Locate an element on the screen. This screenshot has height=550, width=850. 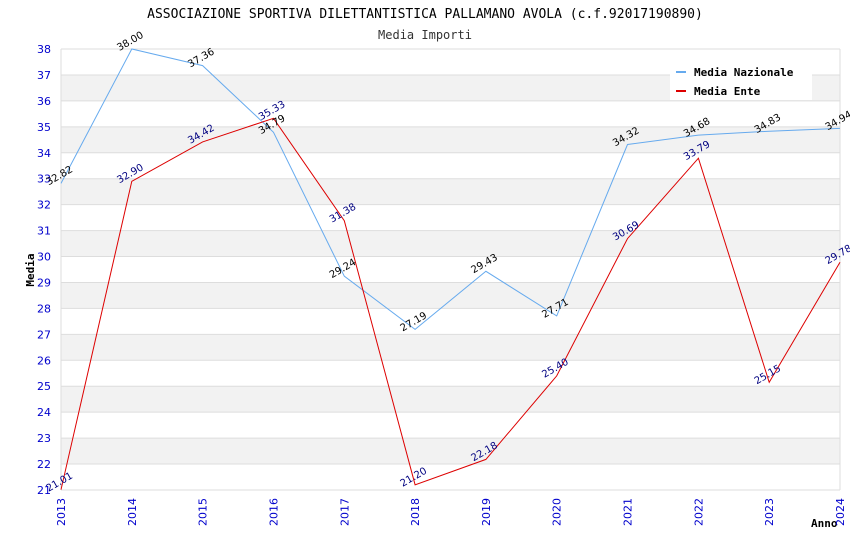
legend-box is located at coordinates (741, 79).